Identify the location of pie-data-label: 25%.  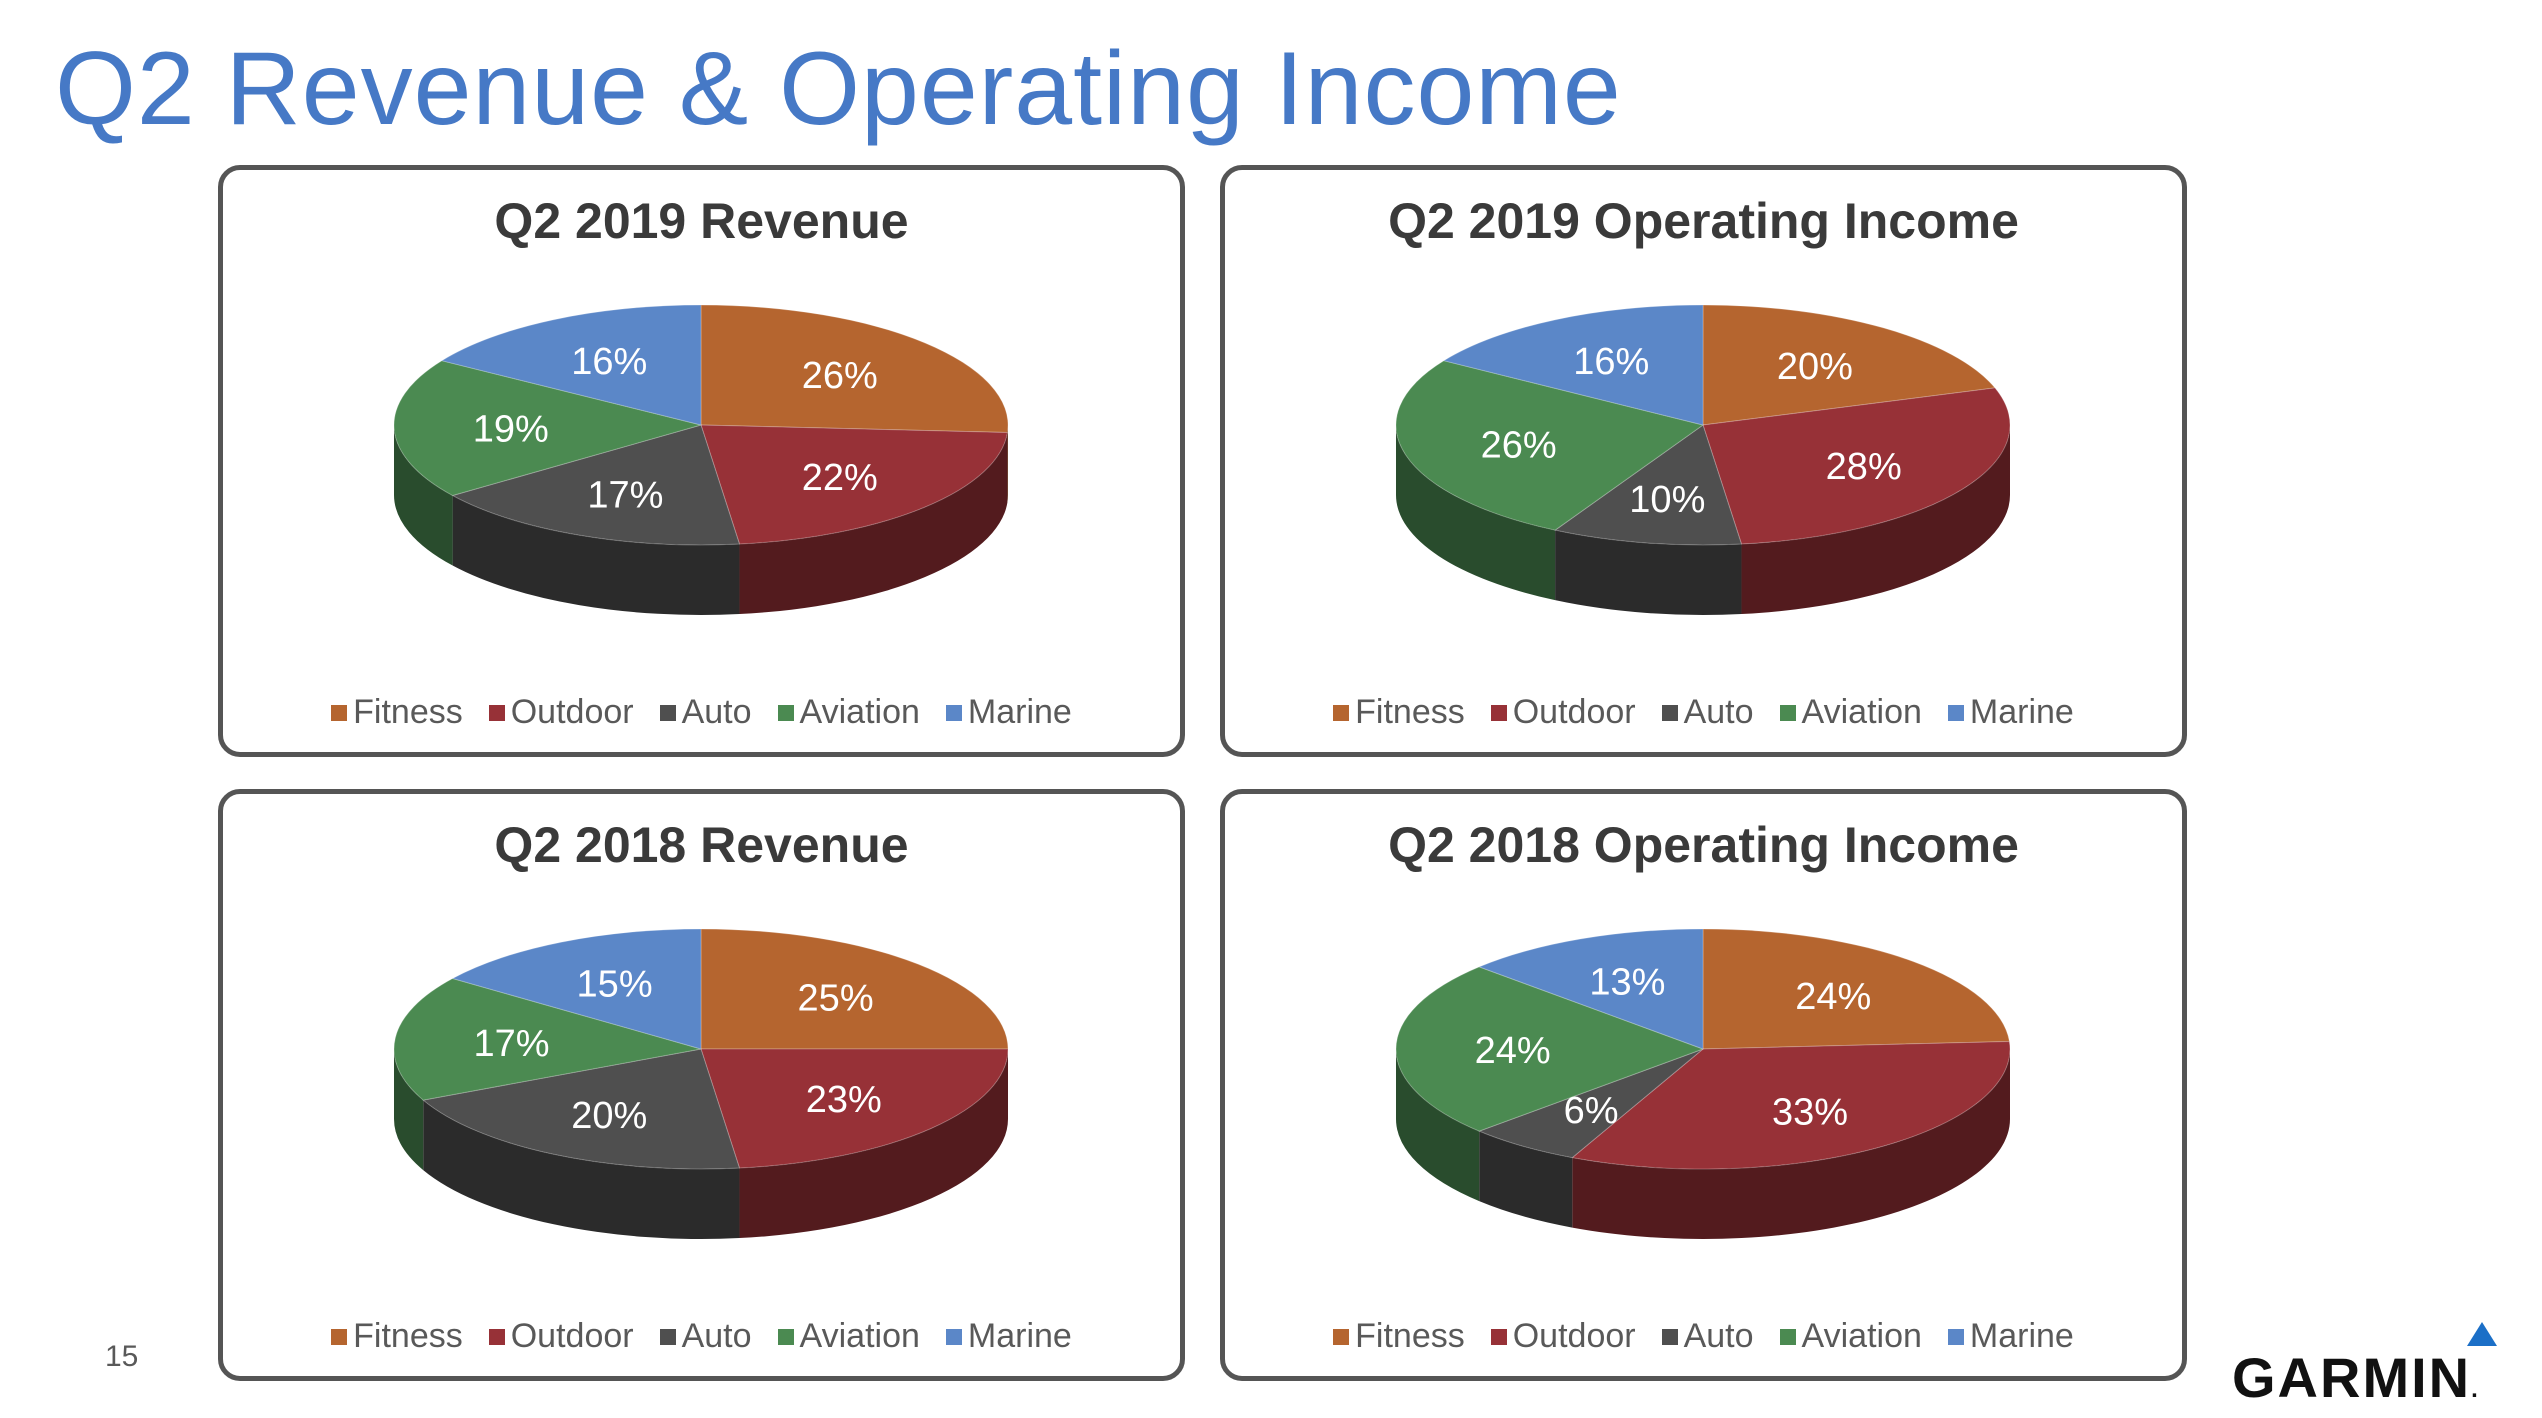
(836, 998).